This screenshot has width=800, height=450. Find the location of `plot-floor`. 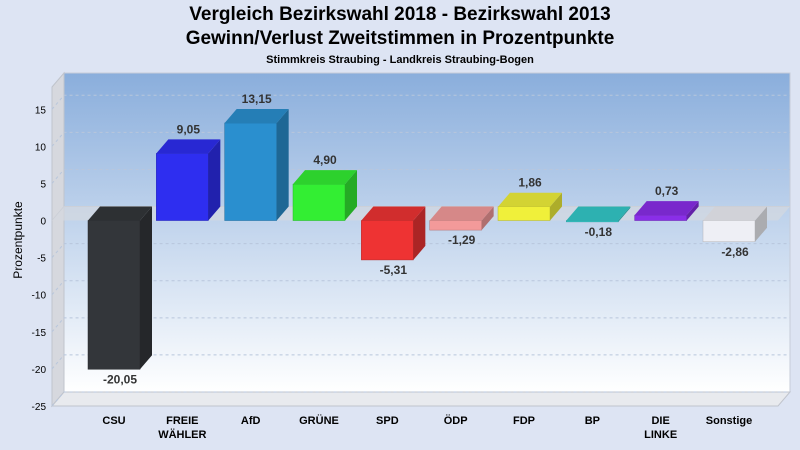

plot-floor is located at coordinates (421, 399).